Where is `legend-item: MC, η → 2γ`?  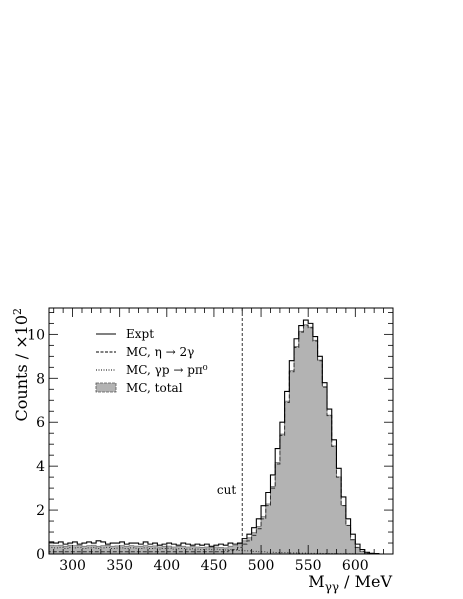
legend-item: MC, η → 2γ is located at coordinates (145, 352).